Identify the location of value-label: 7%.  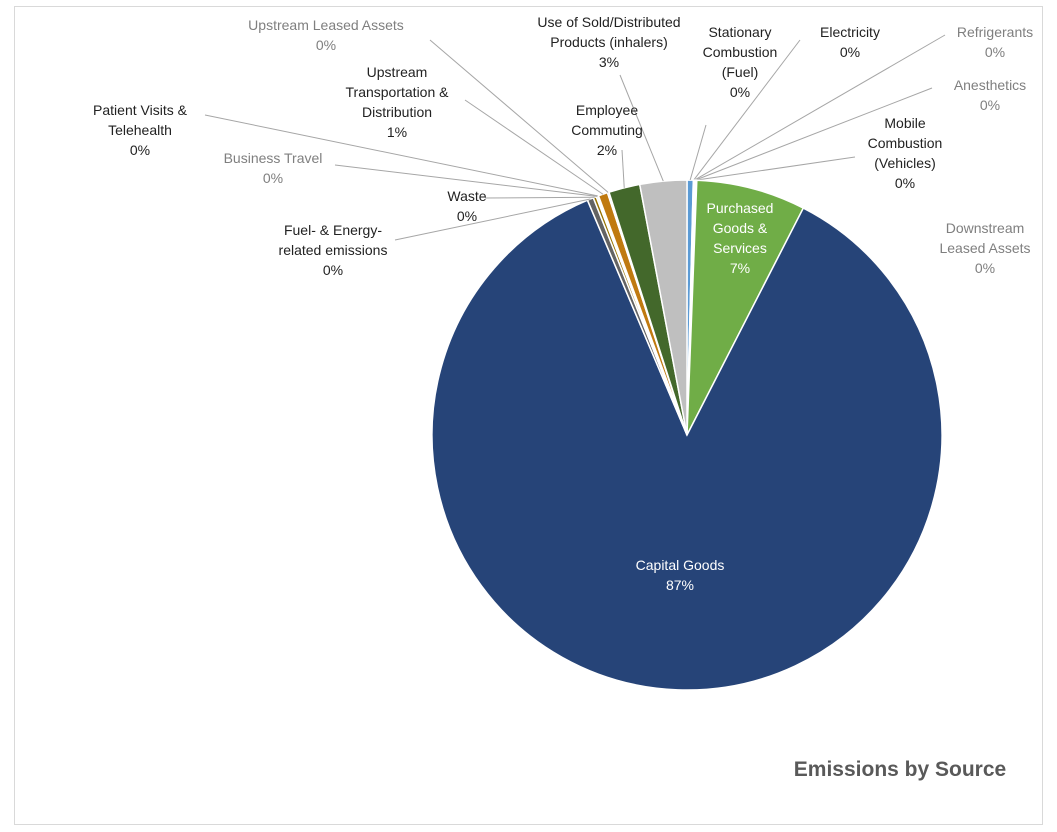
(740, 268).